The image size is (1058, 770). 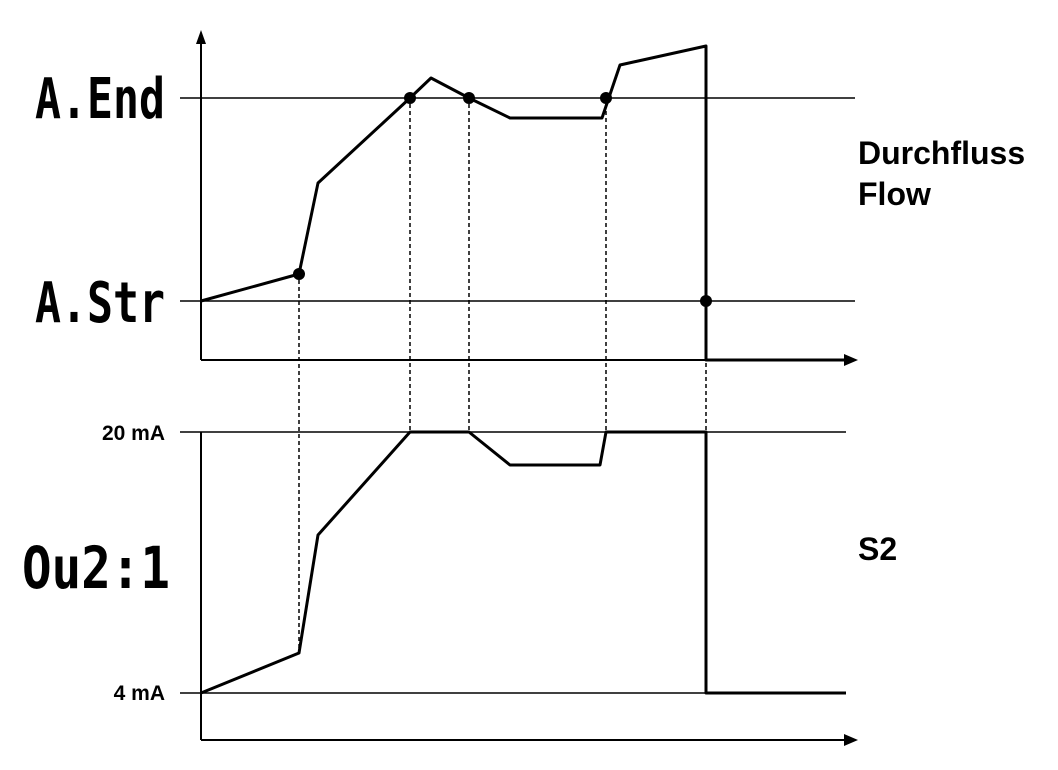 What do you see at coordinates (894, 194) in the screenshot?
I see `flow-label-en: Flow` at bounding box center [894, 194].